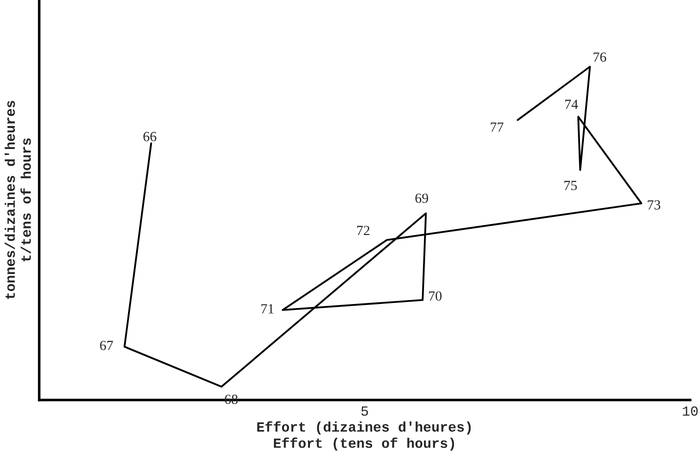 The width and height of the screenshot is (700, 452). Describe the element at coordinates (435, 296) in the screenshot. I see `annotation: 70` at that location.